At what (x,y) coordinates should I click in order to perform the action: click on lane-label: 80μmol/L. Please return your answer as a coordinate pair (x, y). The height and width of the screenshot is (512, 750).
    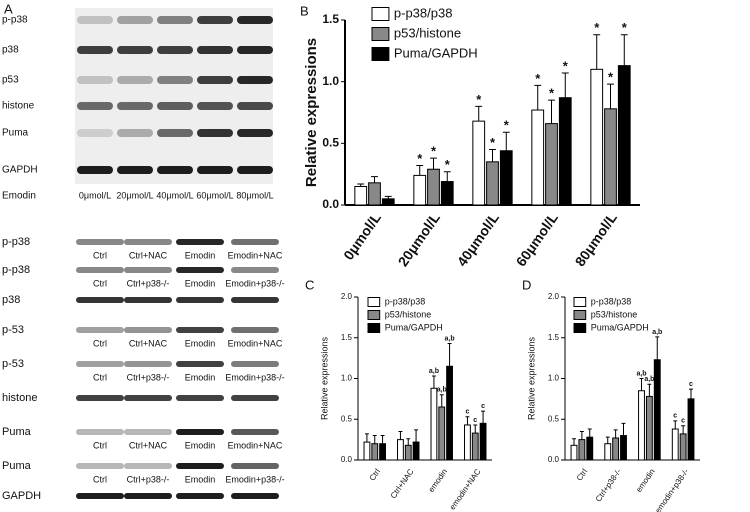
    Looking at the image, I should click on (254, 195).